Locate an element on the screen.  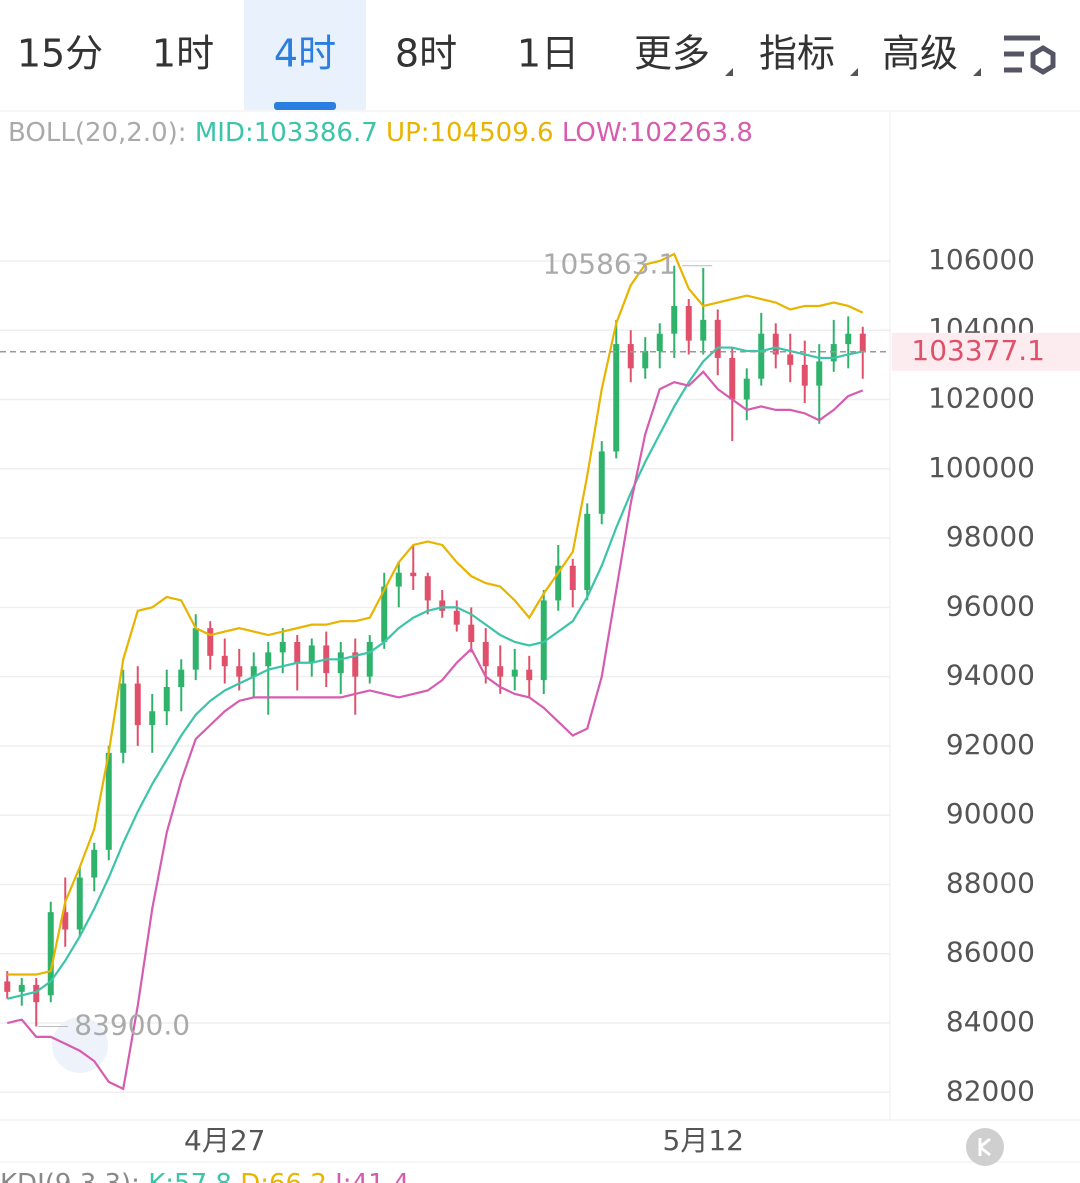
indicator-title: BOLL(20,2.0): is located at coordinates (97, 133).